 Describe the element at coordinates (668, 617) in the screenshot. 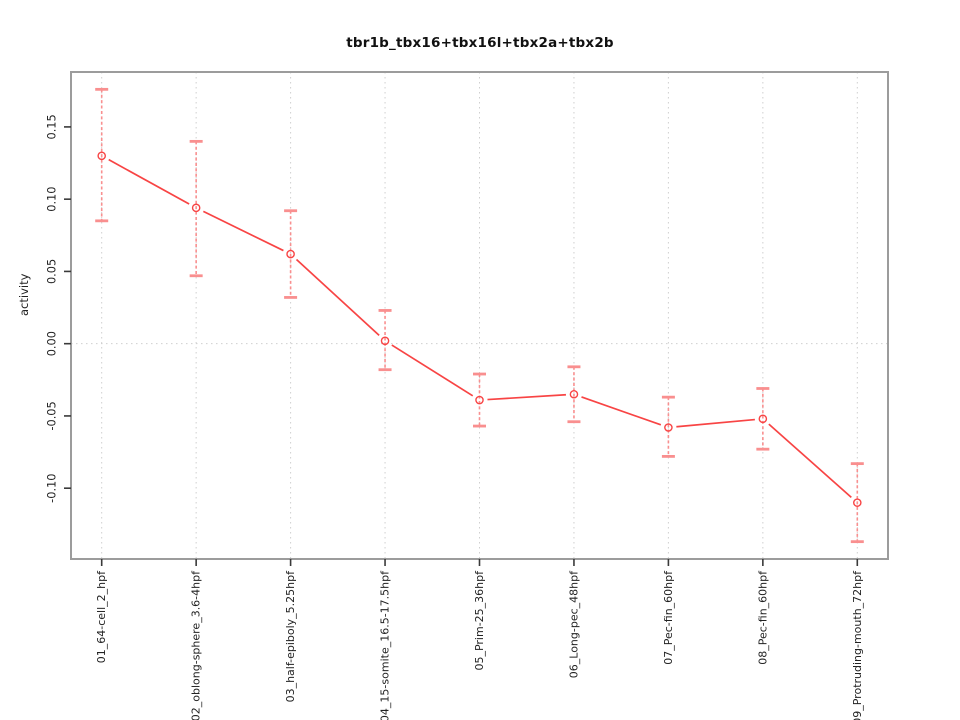

I see `x-tick-label: 07_Pec-fin_60hpf` at that location.